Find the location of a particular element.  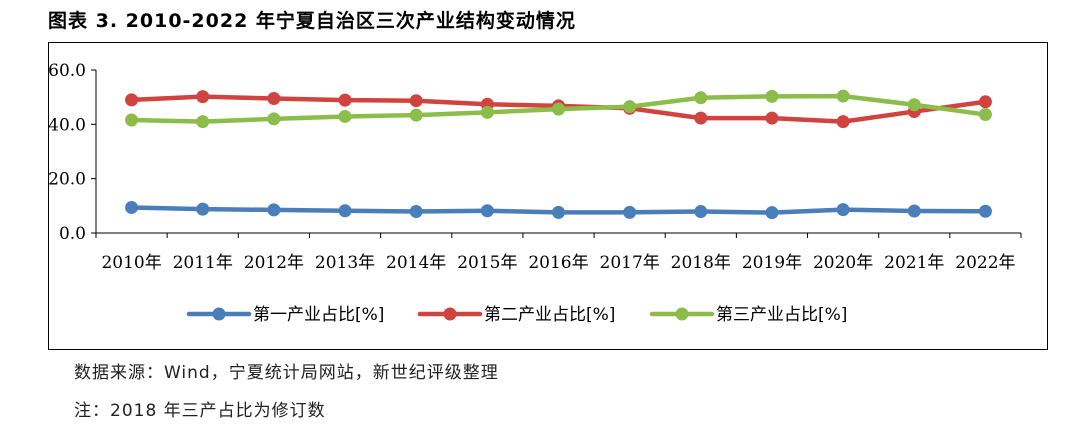

legend: 第一产业占比[%] 第二产业占比[%] 第三产业占比[%] is located at coordinates (516, 315).